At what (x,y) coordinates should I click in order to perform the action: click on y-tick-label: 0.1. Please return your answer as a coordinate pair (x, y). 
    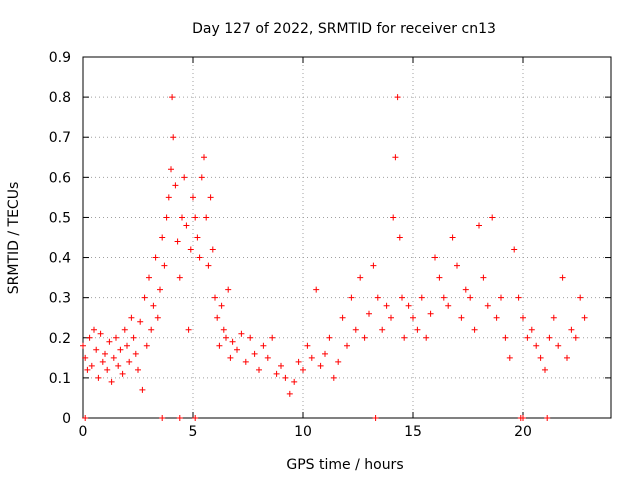
    Looking at the image, I should click on (60, 379).